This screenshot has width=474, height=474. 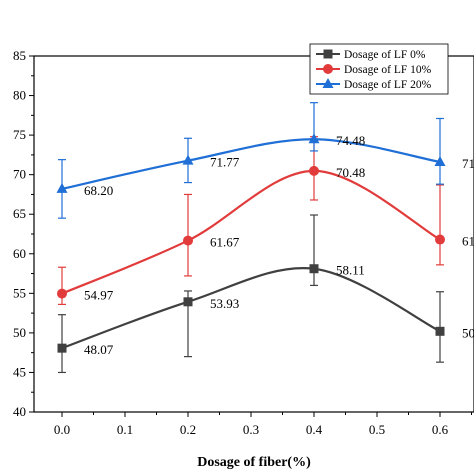 What do you see at coordinates (263, 424) in the screenshot?
I see `x-axis: 0.0 0.1 0.2 0.3 0.4 0.5 0.6` at bounding box center [263, 424].